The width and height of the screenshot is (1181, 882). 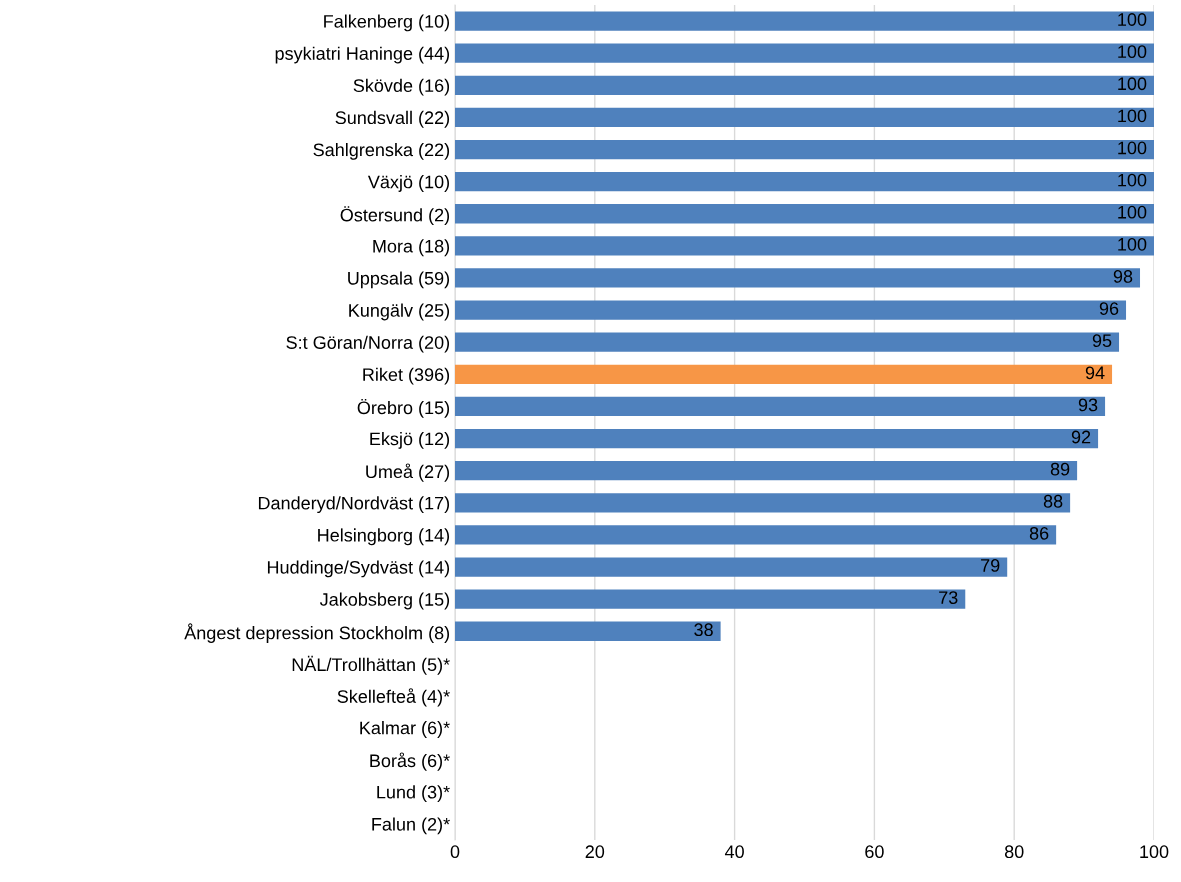 I want to click on y-tick-label: Huddinge/Sydväst (14), so click(x=358, y=569).